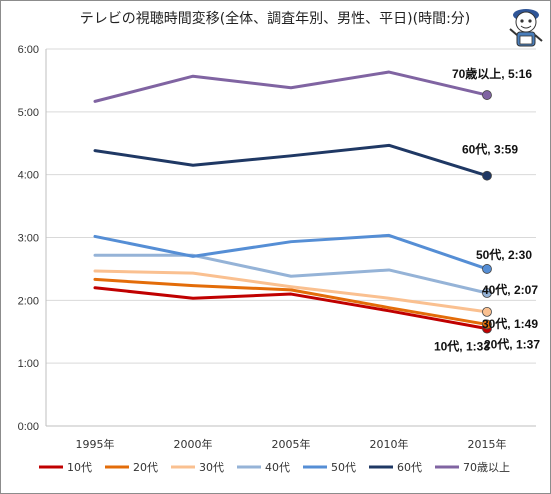  I want to click on mascot-character-icon, so click(526, 28).